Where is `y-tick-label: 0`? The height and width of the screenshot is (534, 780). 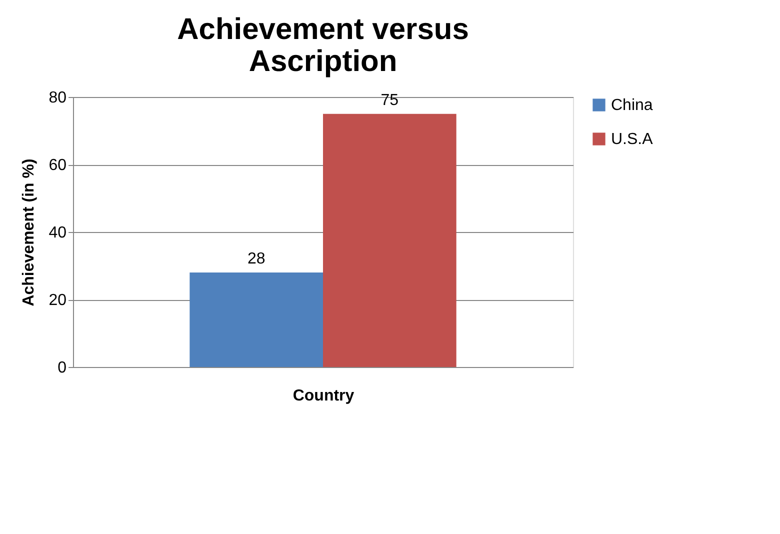
y-tick-label: 0 is located at coordinates (62, 368).